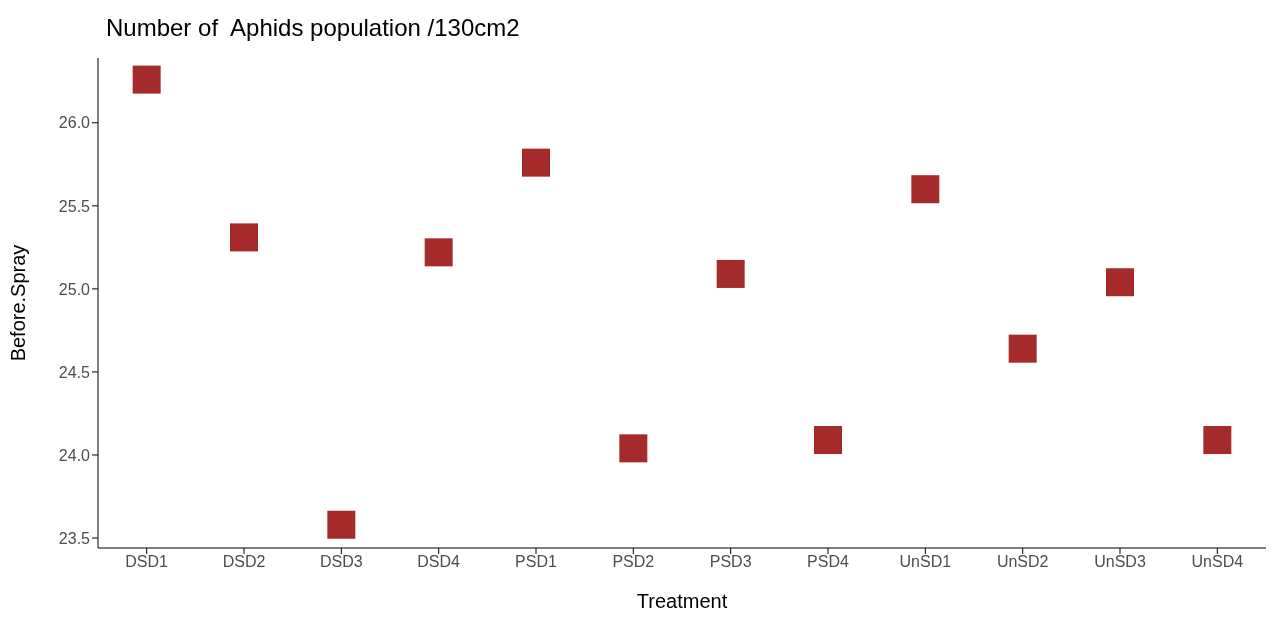  Describe the element at coordinates (244, 562) in the screenshot. I see `x-tick-label: DSD2` at that location.